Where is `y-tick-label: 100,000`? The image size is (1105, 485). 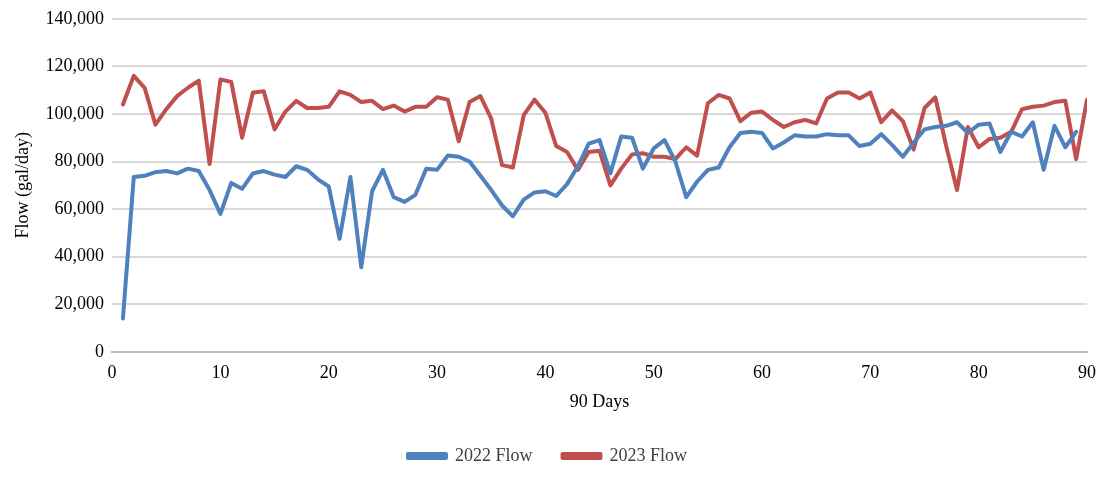
y-tick-label: 100,000 is located at coordinates (75, 112).